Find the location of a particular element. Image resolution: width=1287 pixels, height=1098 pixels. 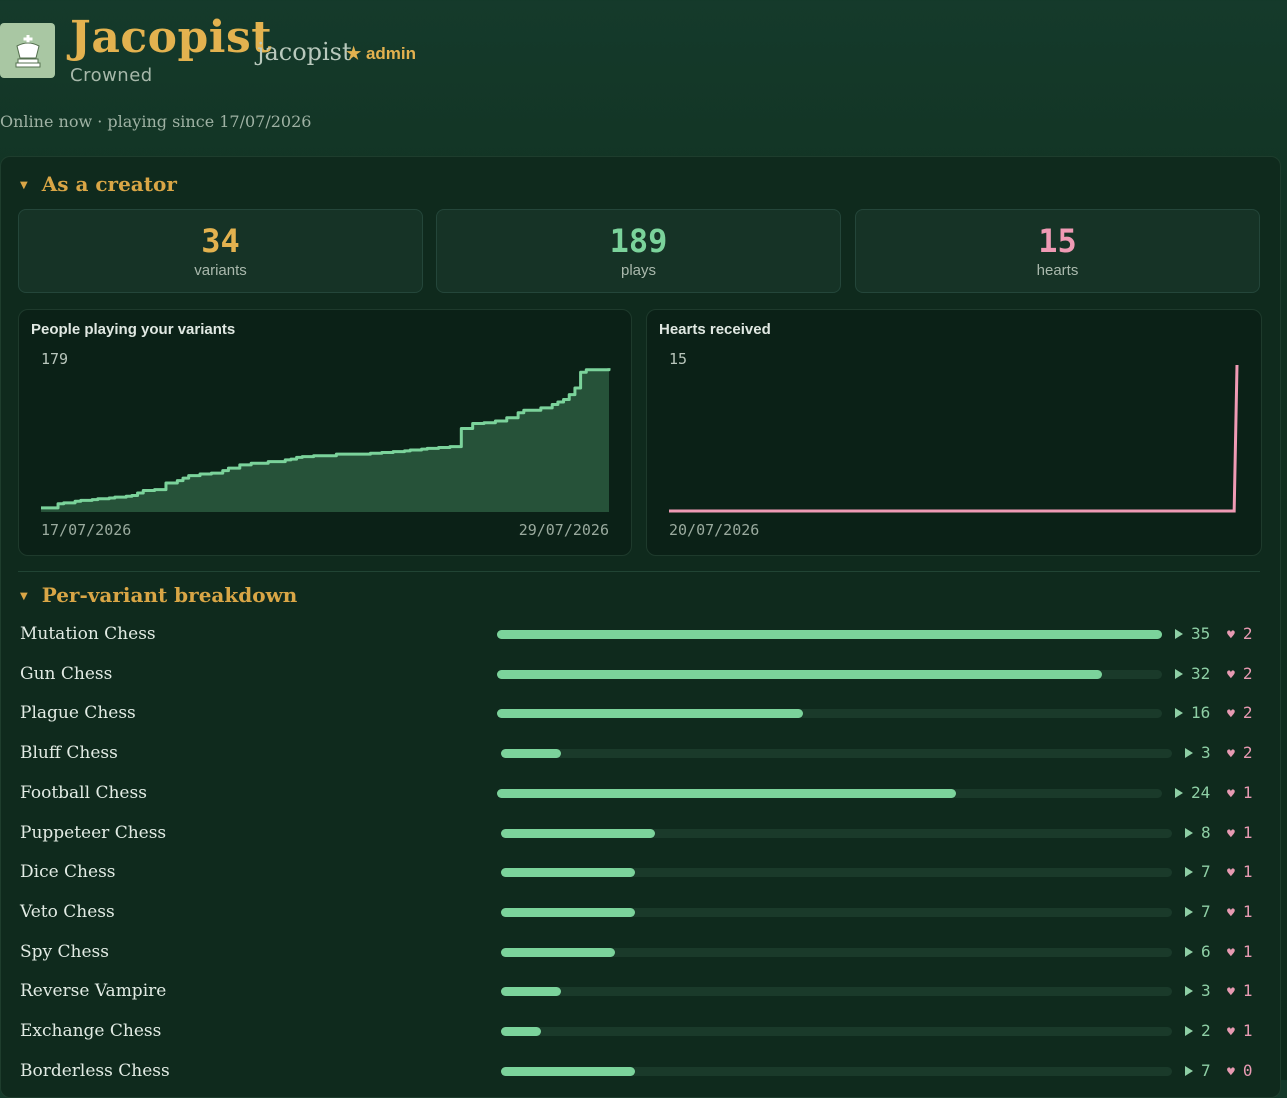

variant-row: Reverse Vampire 3 ♥ 1 is located at coordinates (640, 991).